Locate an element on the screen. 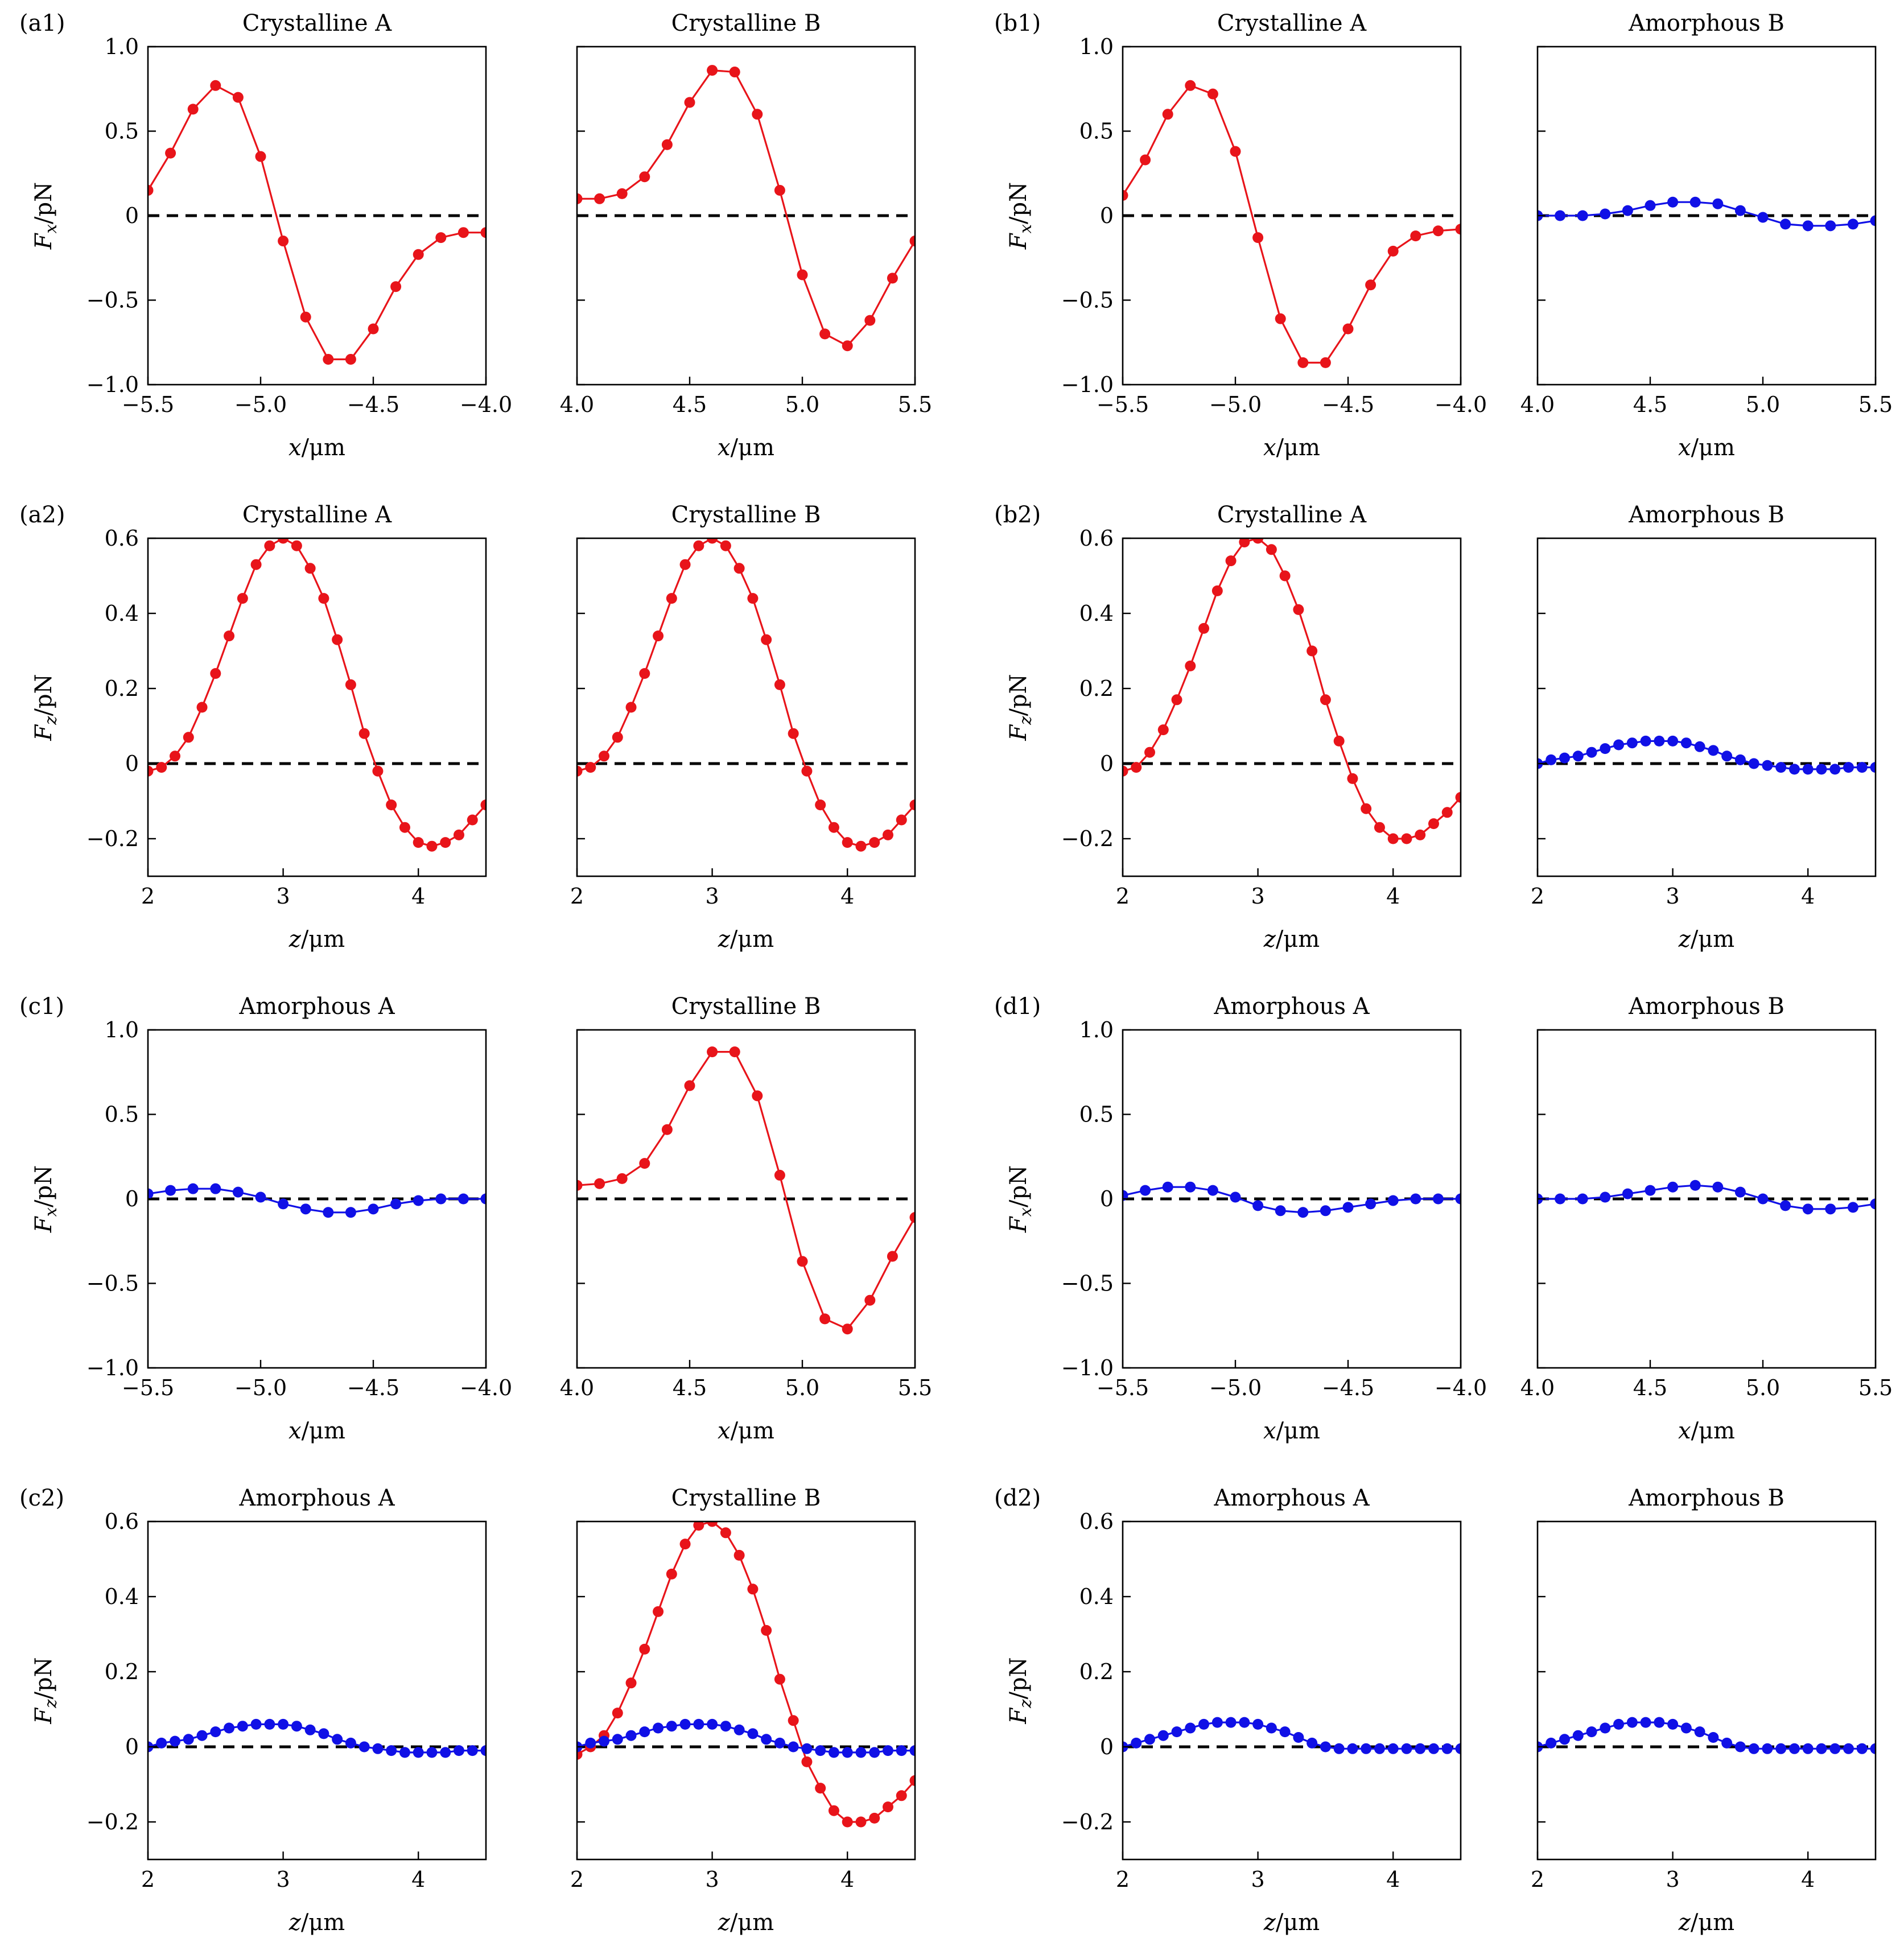  panel-tag: (a1) is located at coordinates (42, 23).